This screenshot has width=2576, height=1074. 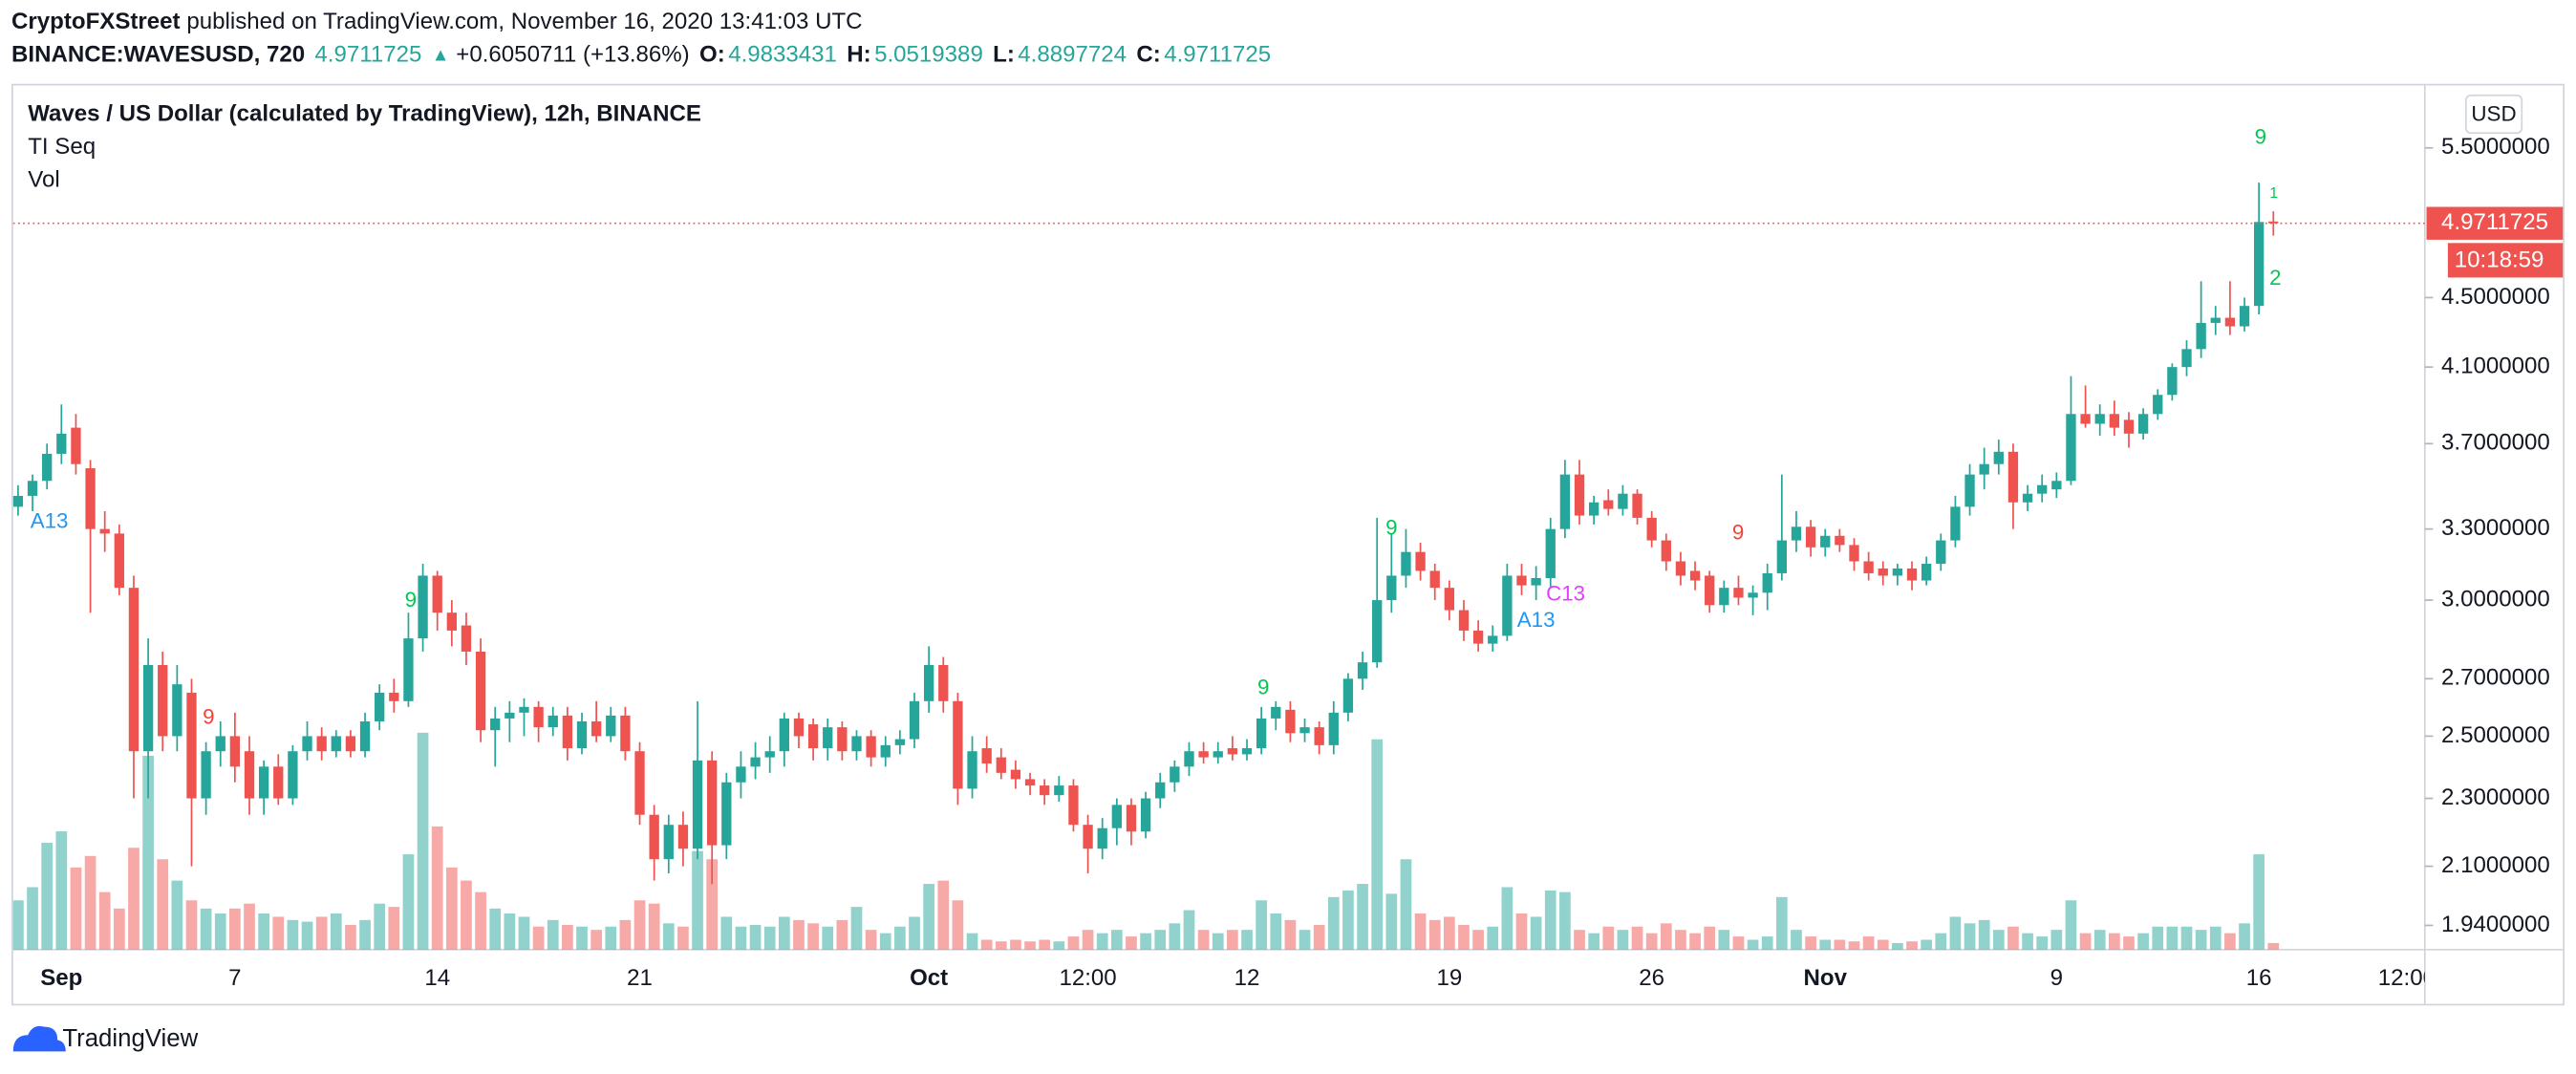 I want to click on legend-indicator: TI Seq, so click(x=62, y=147).